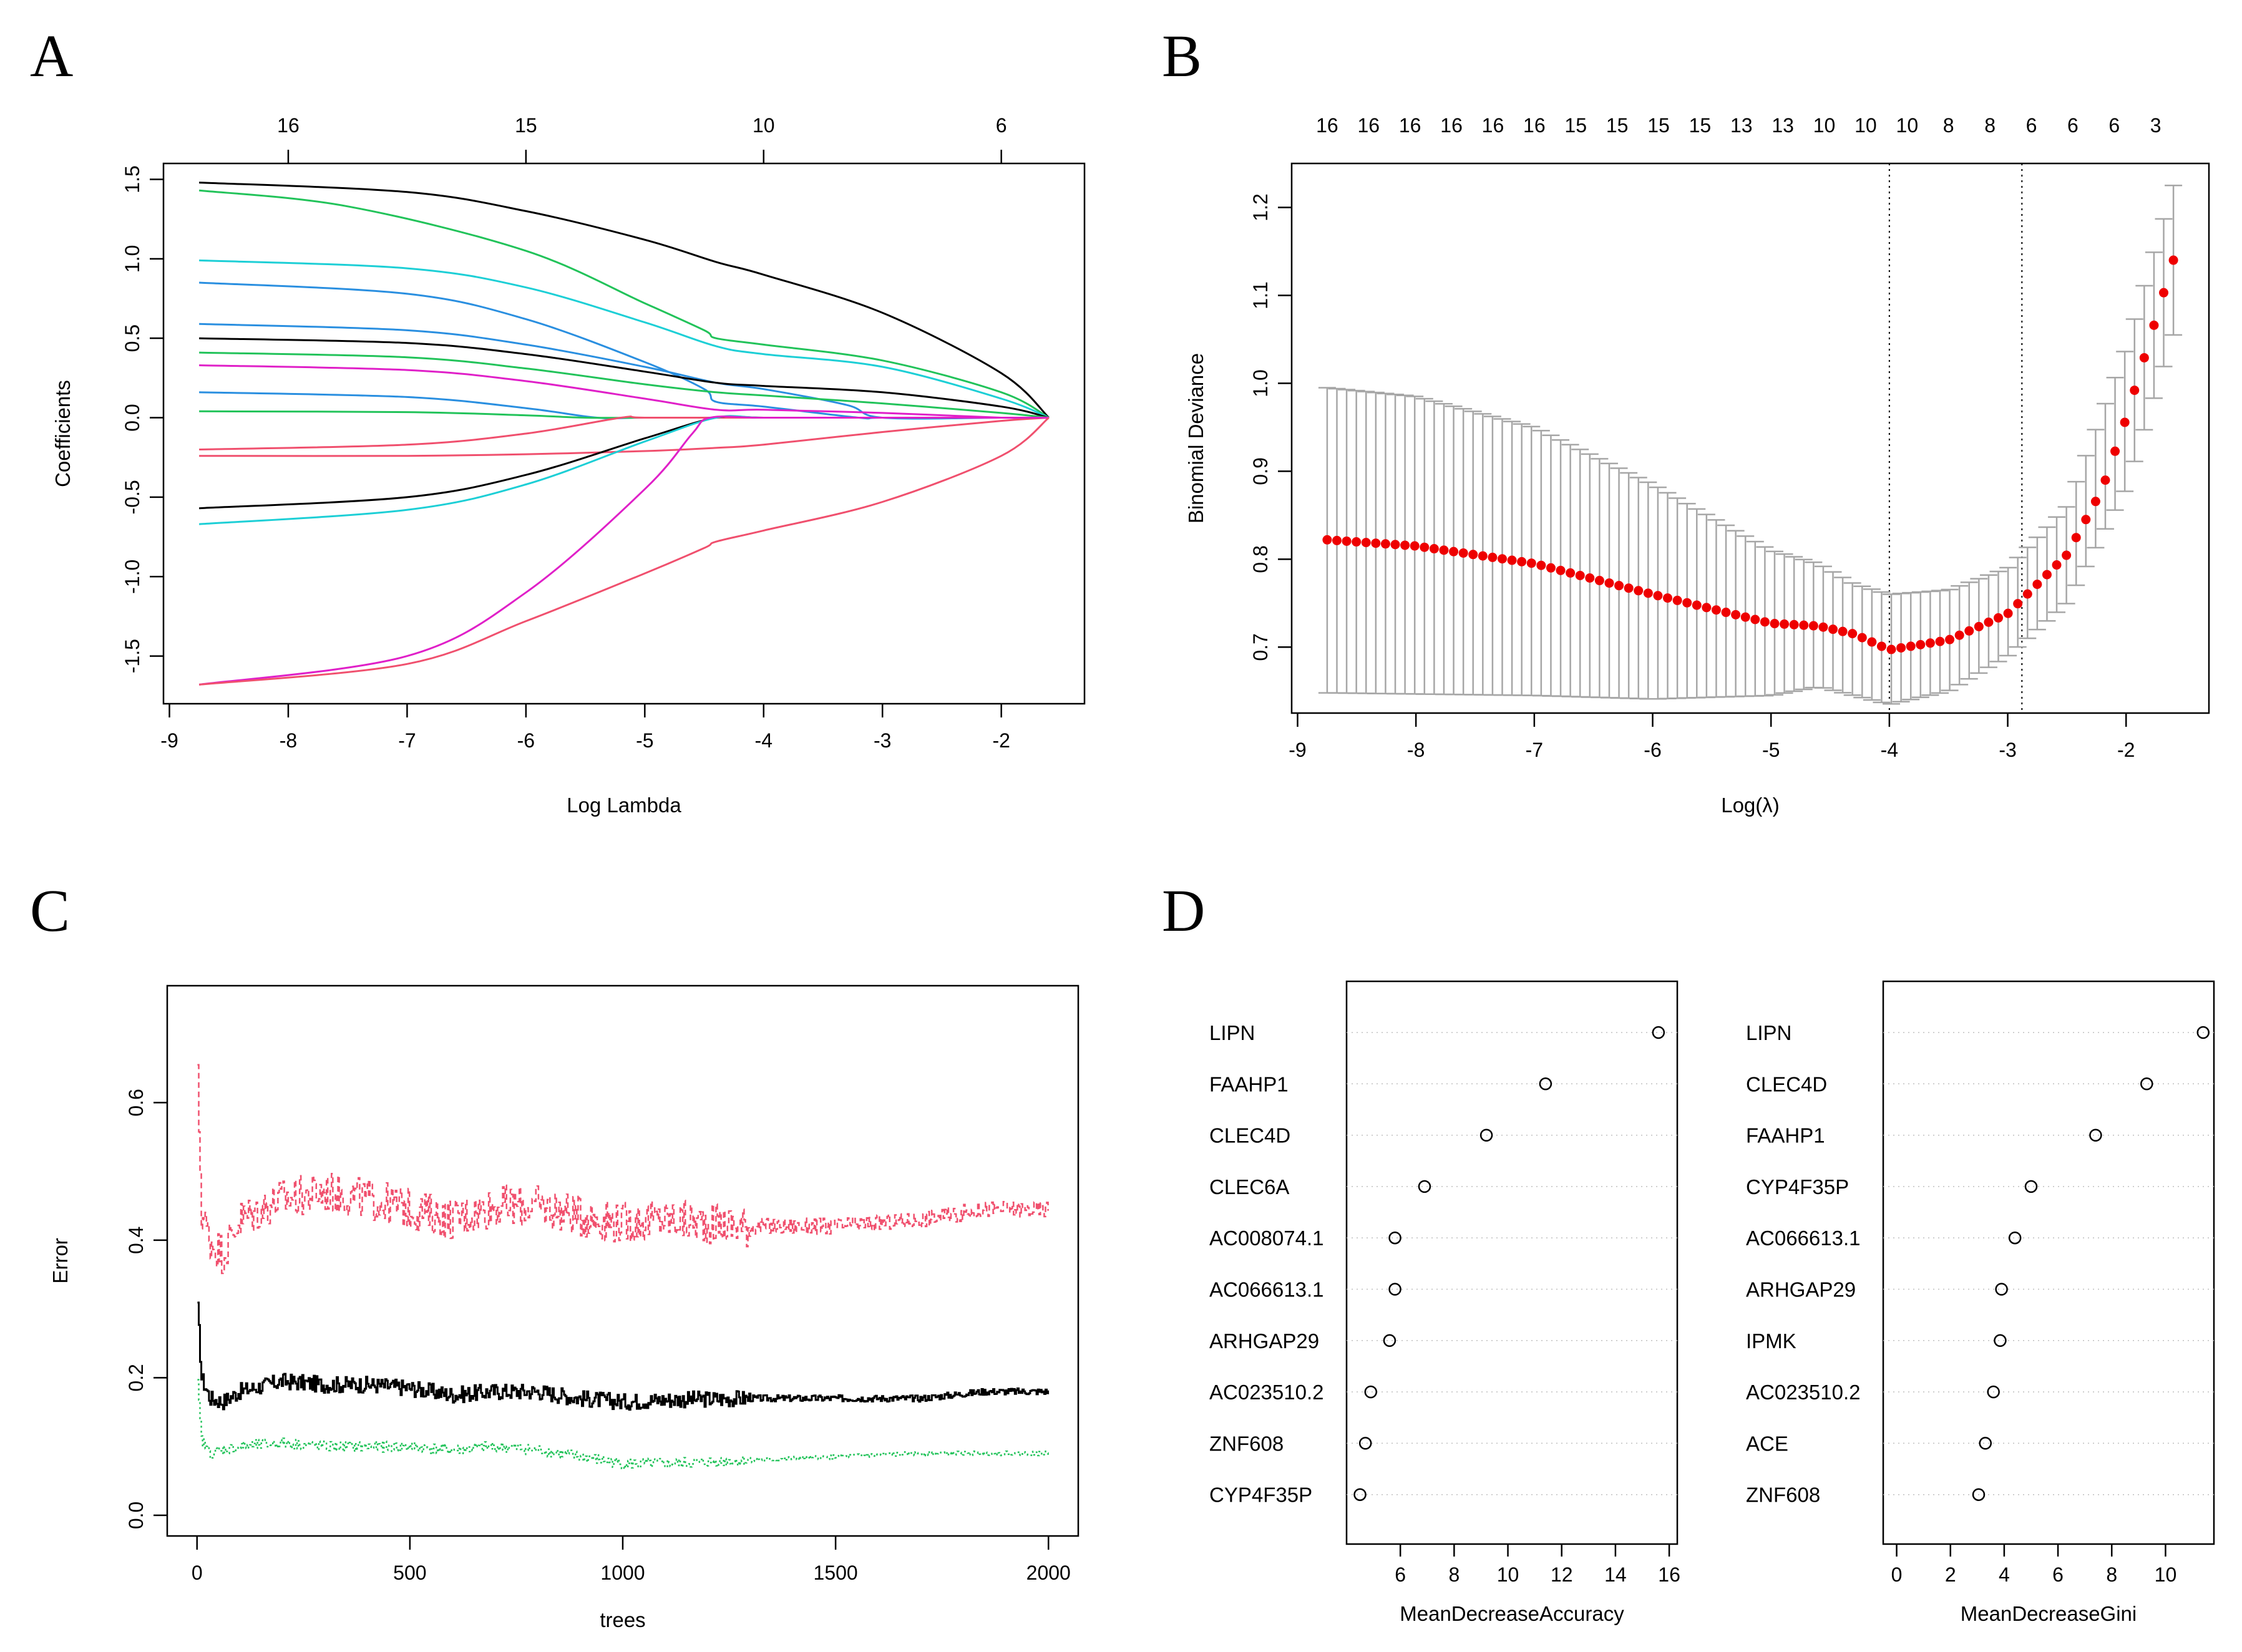 The height and width of the screenshot is (1652, 2242). Describe the element at coordinates (50, 910) in the screenshot. I see `panel-letter-c: C` at that location.